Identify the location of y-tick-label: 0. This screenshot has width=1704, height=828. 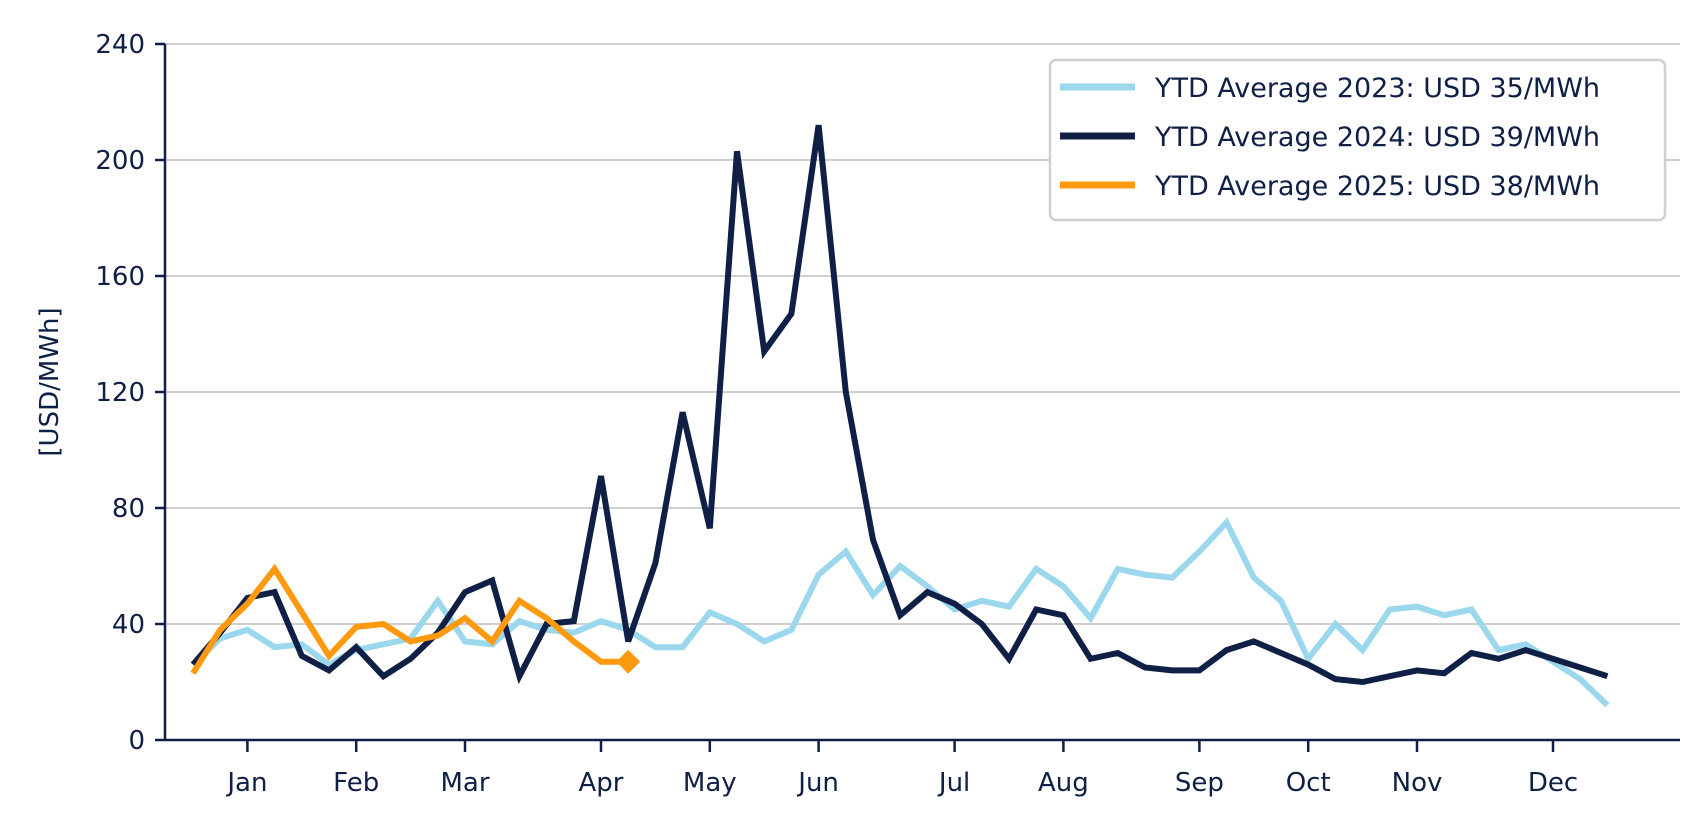
(136, 741).